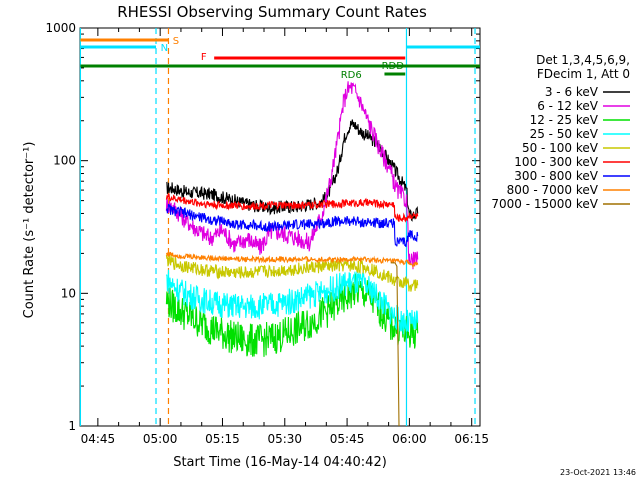  What do you see at coordinates (583, 60) in the screenshot?
I see `legend-header-line-1: Det 1,3,4,5,6,9,` at bounding box center [583, 60].